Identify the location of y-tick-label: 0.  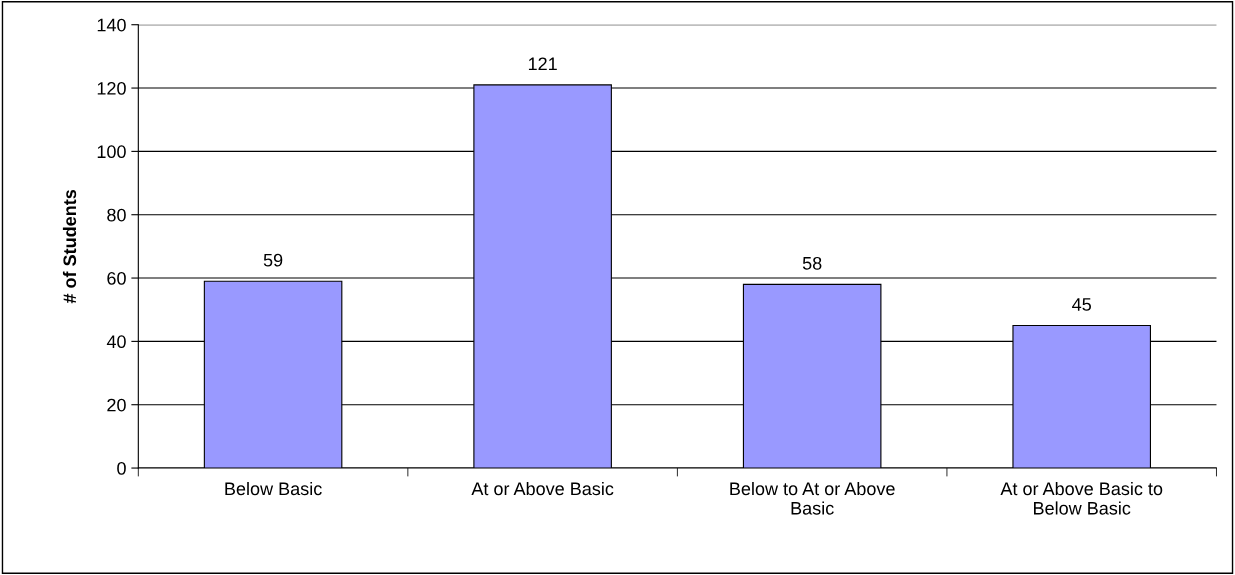
(121, 468).